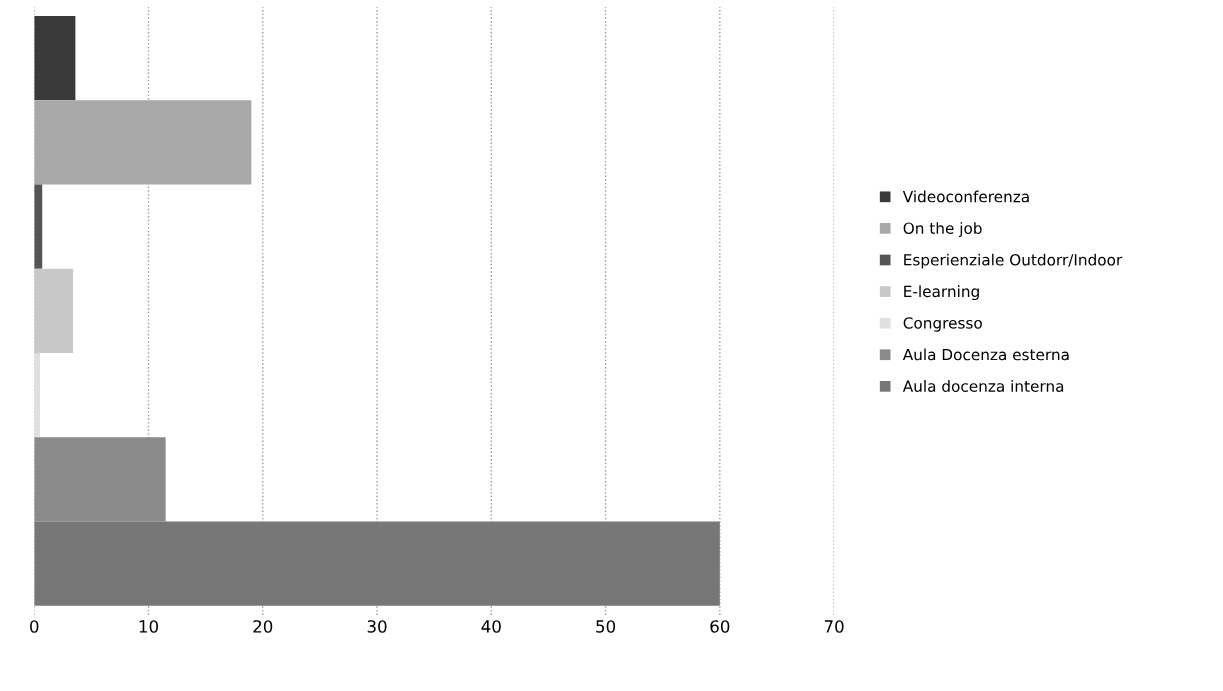 Image resolution: width=1223 pixels, height=691 pixels. Describe the element at coordinates (263, 626) in the screenshot. I see `x-tick-label: 20` at that location.